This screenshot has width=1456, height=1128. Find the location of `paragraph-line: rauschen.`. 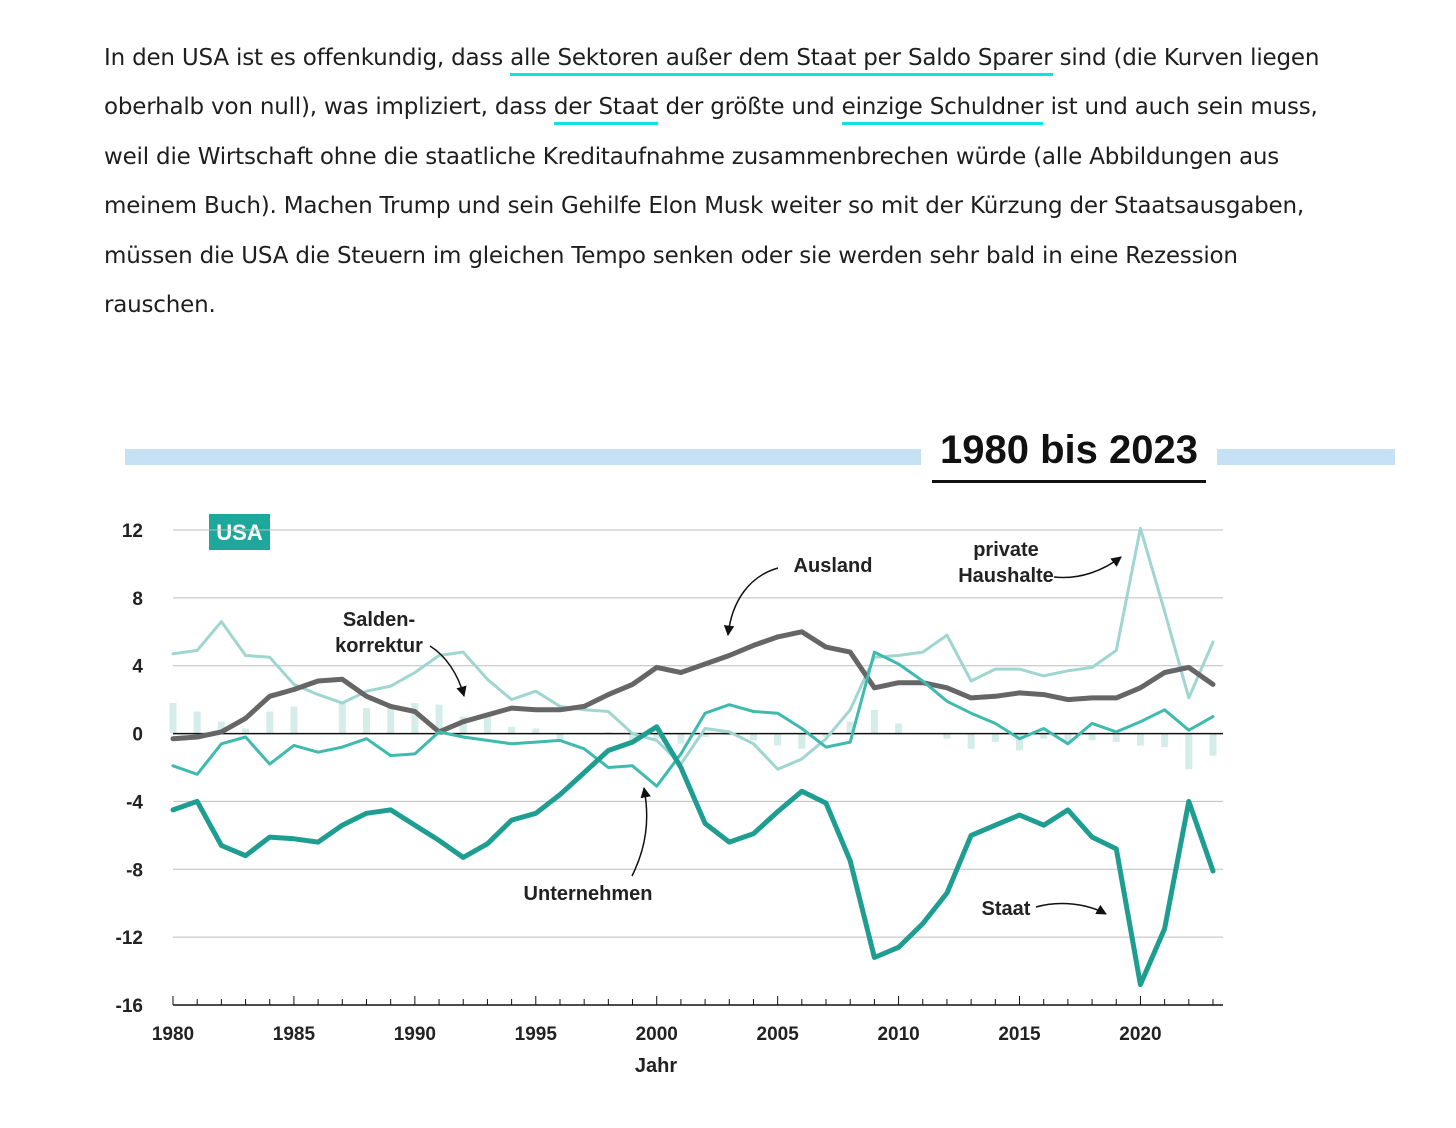

paragraph-line: rauschen. is located at coordinates (160, 305).